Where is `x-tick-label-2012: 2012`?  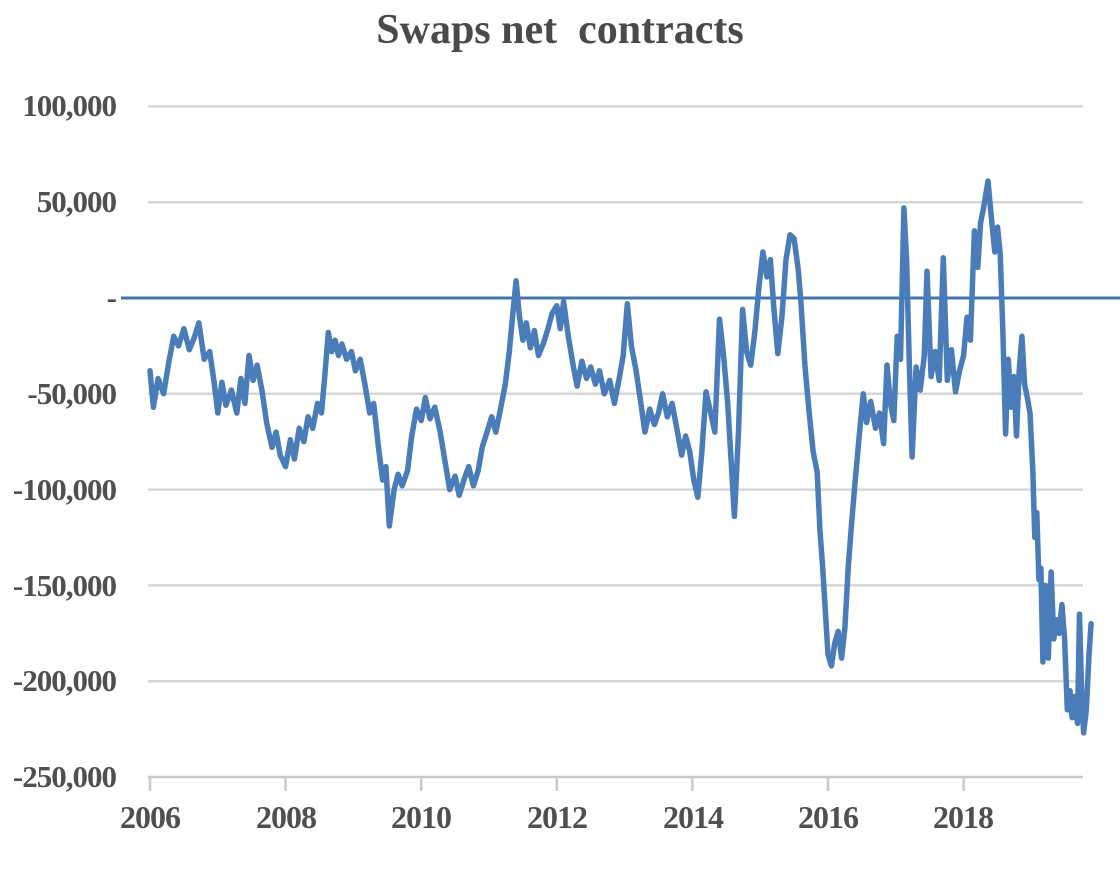 x-tick-label-2012: 2012 is located at coordinates (557, 817).